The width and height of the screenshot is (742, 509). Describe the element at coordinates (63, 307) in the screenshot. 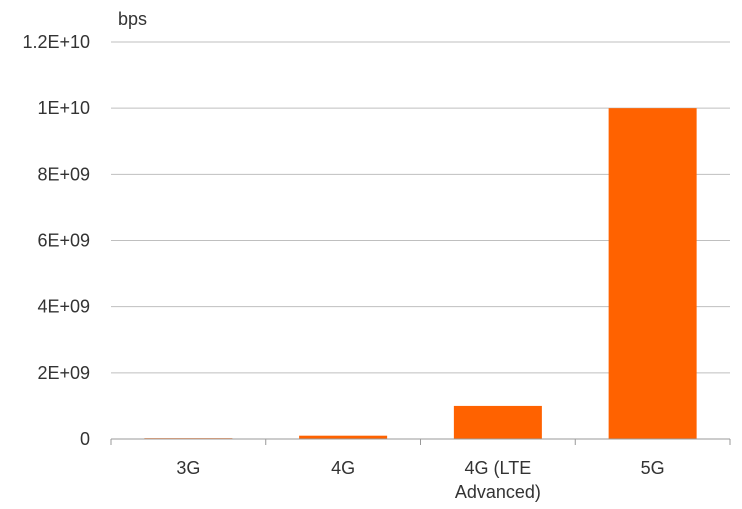

I see `y-tick-label: 4E+09` at that location.